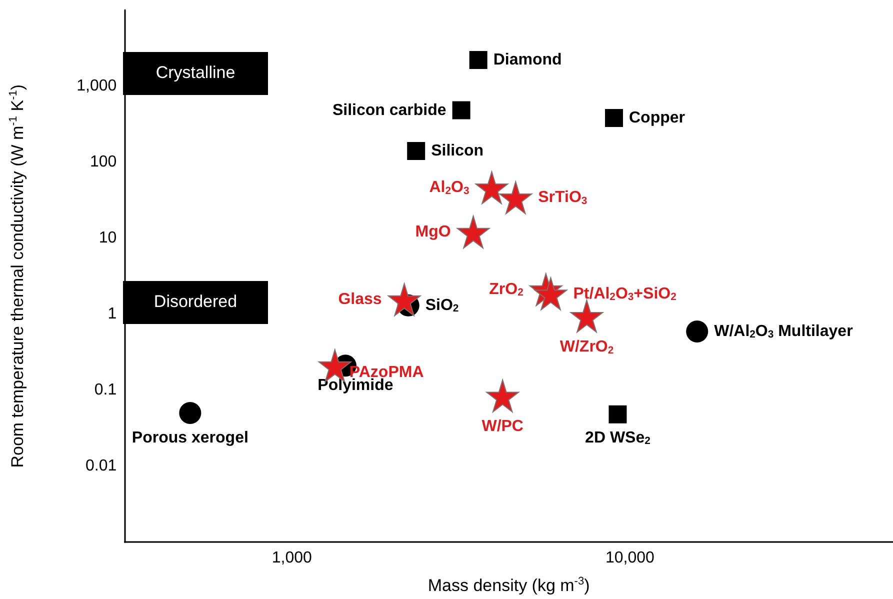 The width and height of the screenshot is (893, 599). What do you see at coordinates (112, 314) in the screenshot?
I see `y-tick-label: 1` at bounding box center [112, 314].